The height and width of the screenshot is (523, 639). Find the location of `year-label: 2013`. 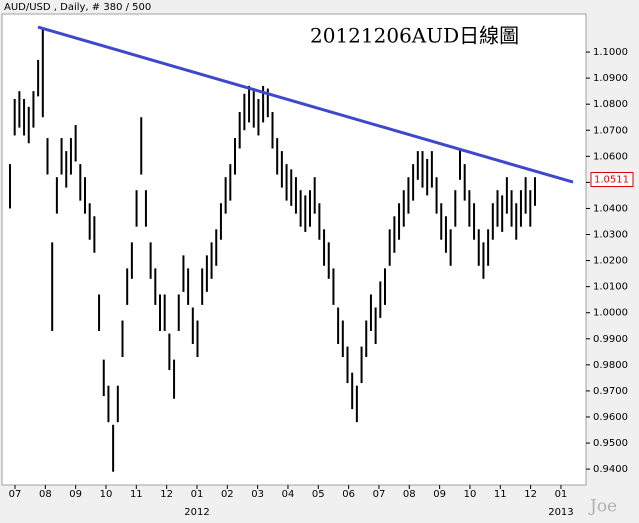

year-label: 2013 is located at coordinates (560, 512).